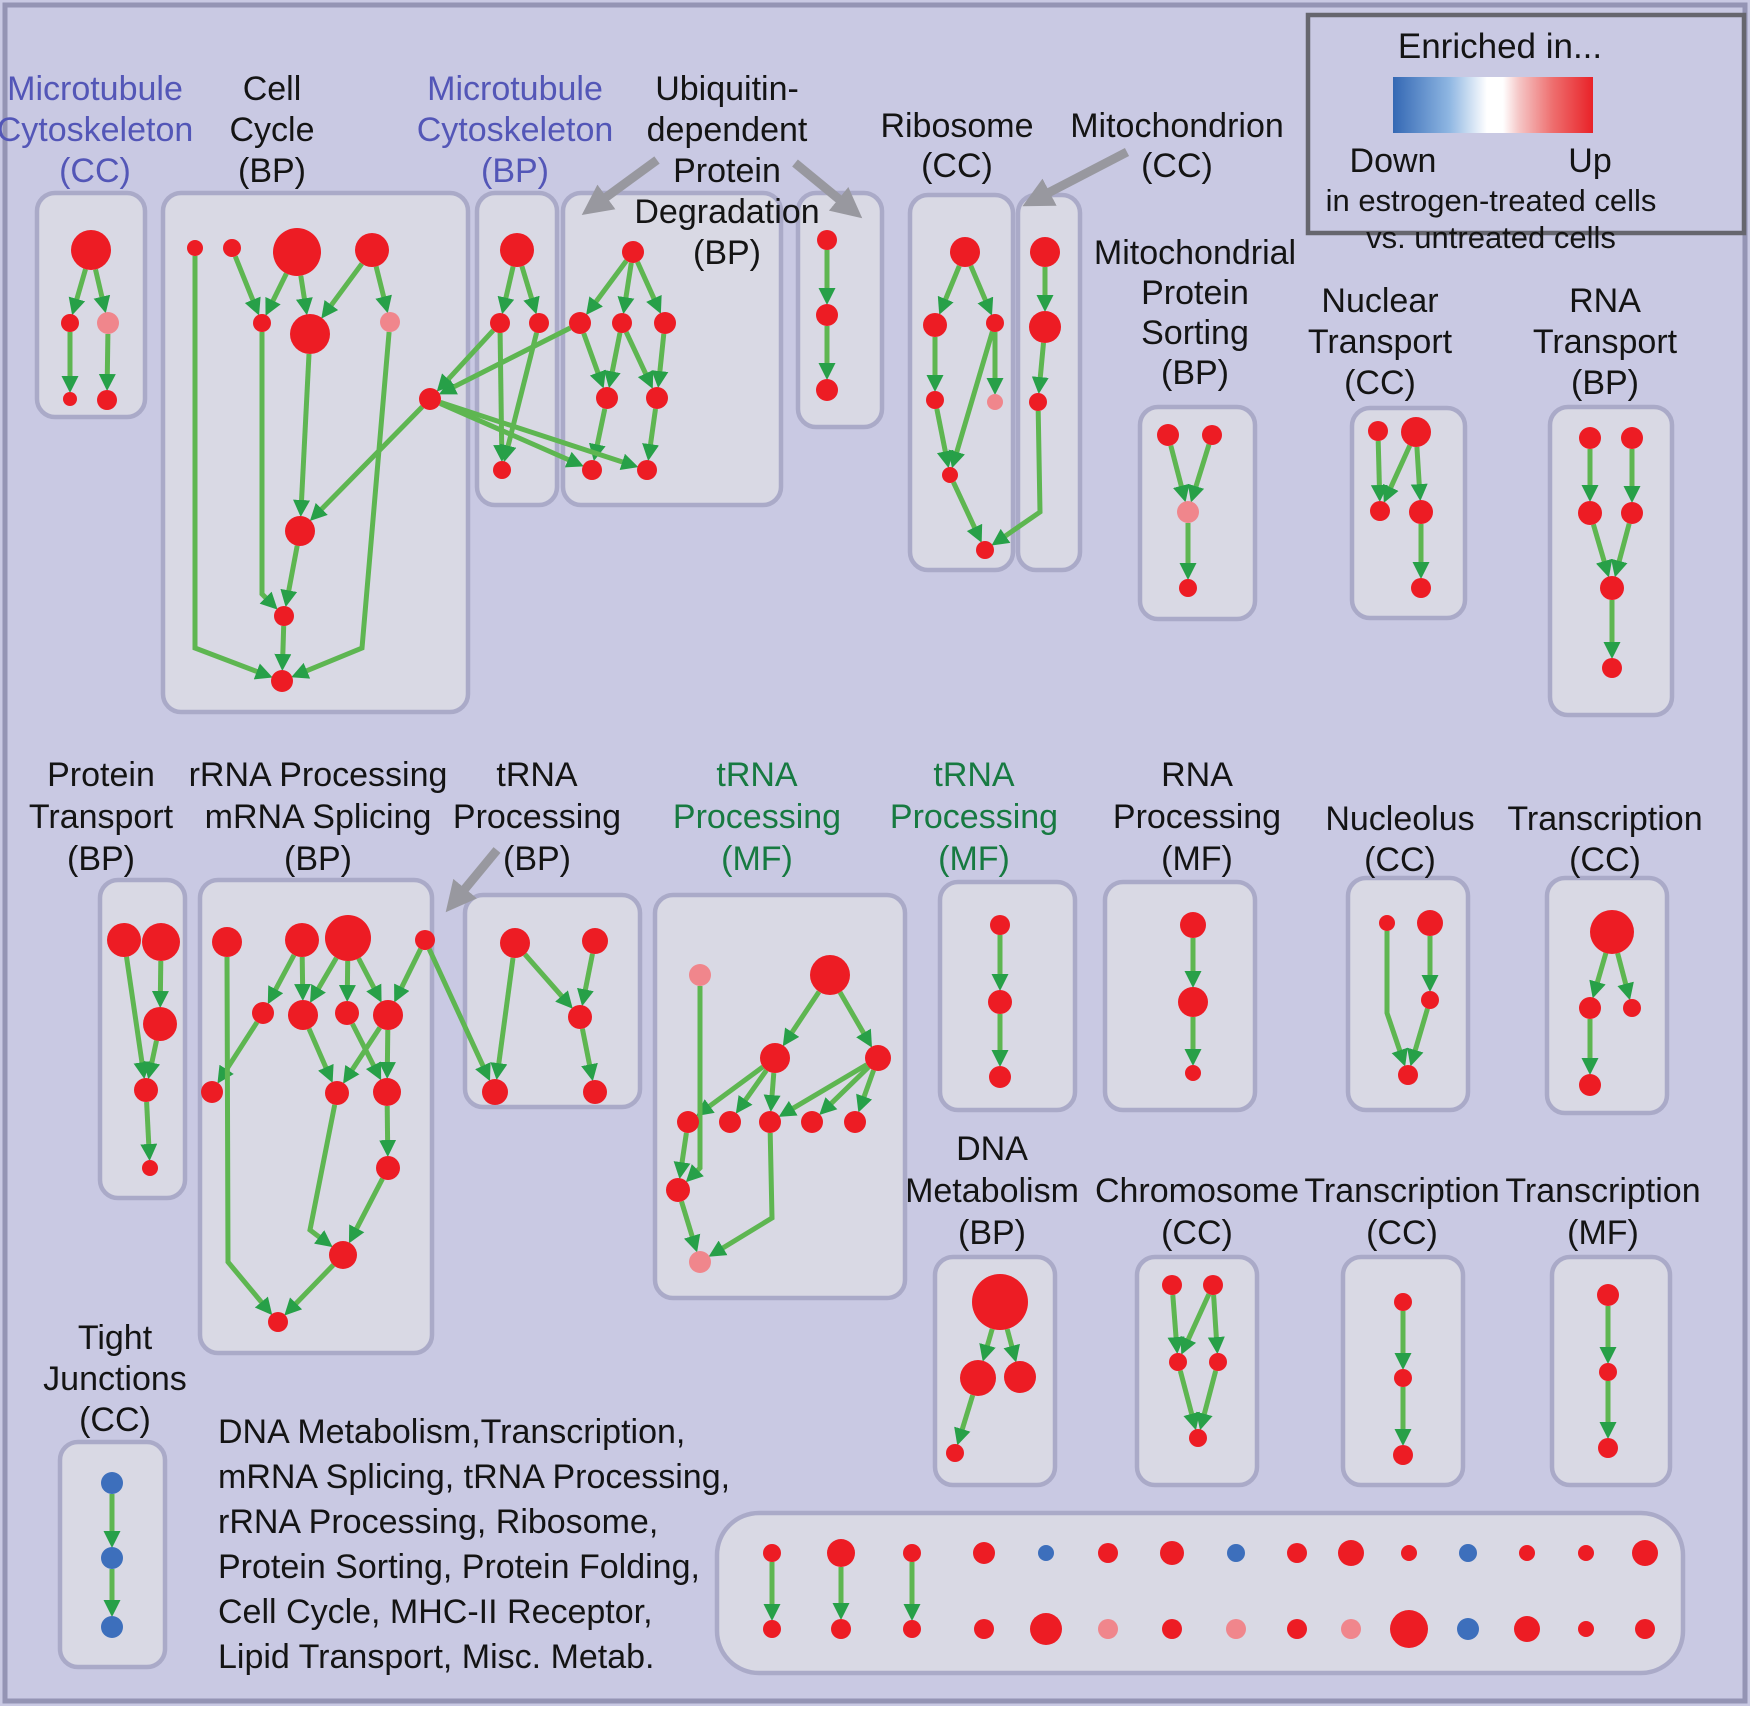 Image resolution: width=1750 pixels, height=1715 pixels. I want to click on cluster-box-nucleolus, so click(1408, 994).